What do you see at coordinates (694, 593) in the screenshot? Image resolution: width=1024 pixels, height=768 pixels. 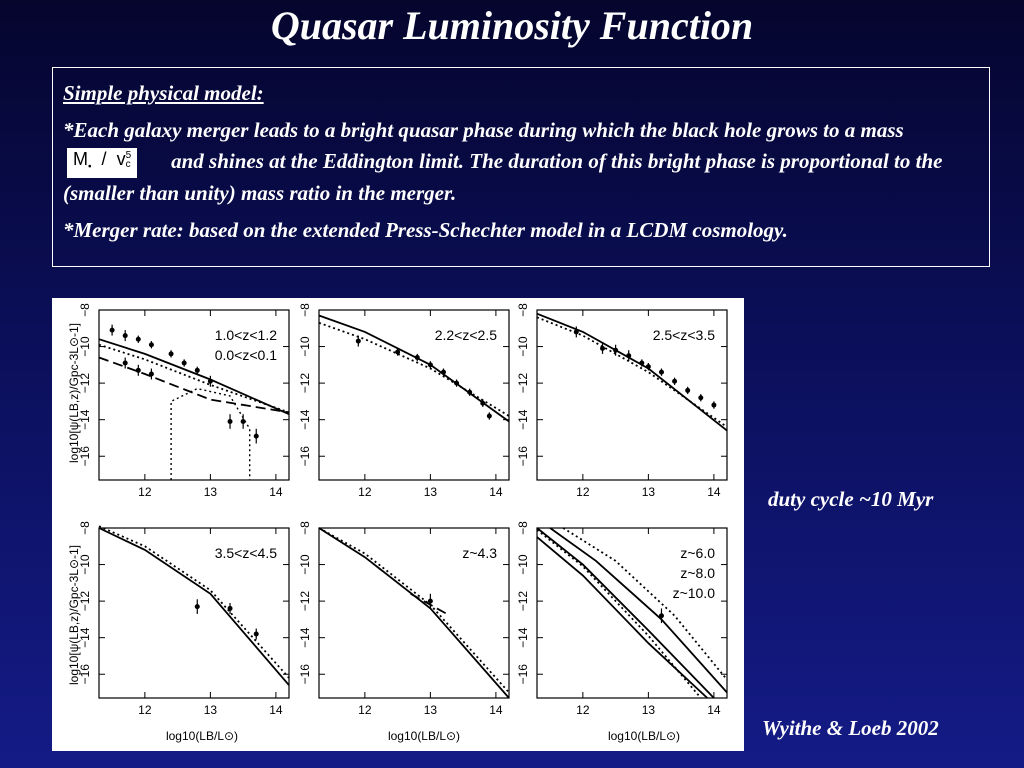 I see `panel-label: z~10.0` at bounding box center [694, 593].